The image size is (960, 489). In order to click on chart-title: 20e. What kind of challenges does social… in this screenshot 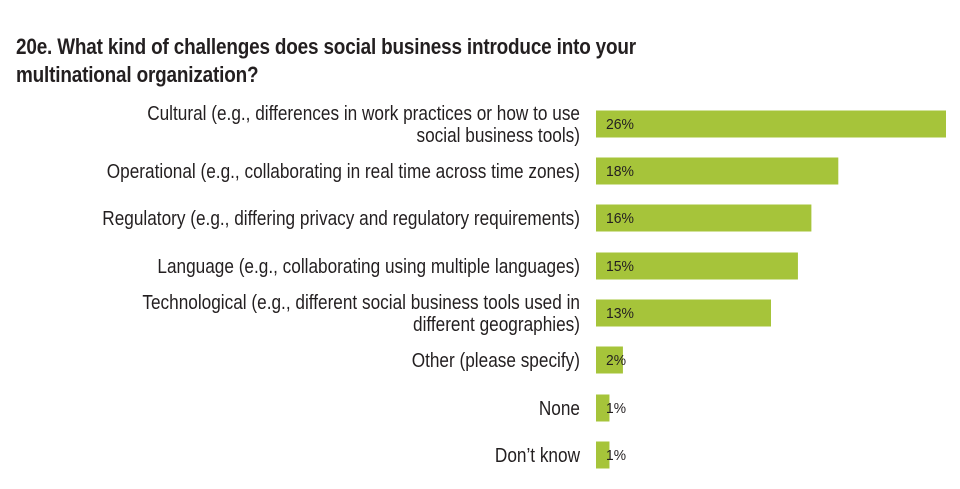, I will do `click(326, 60)`.